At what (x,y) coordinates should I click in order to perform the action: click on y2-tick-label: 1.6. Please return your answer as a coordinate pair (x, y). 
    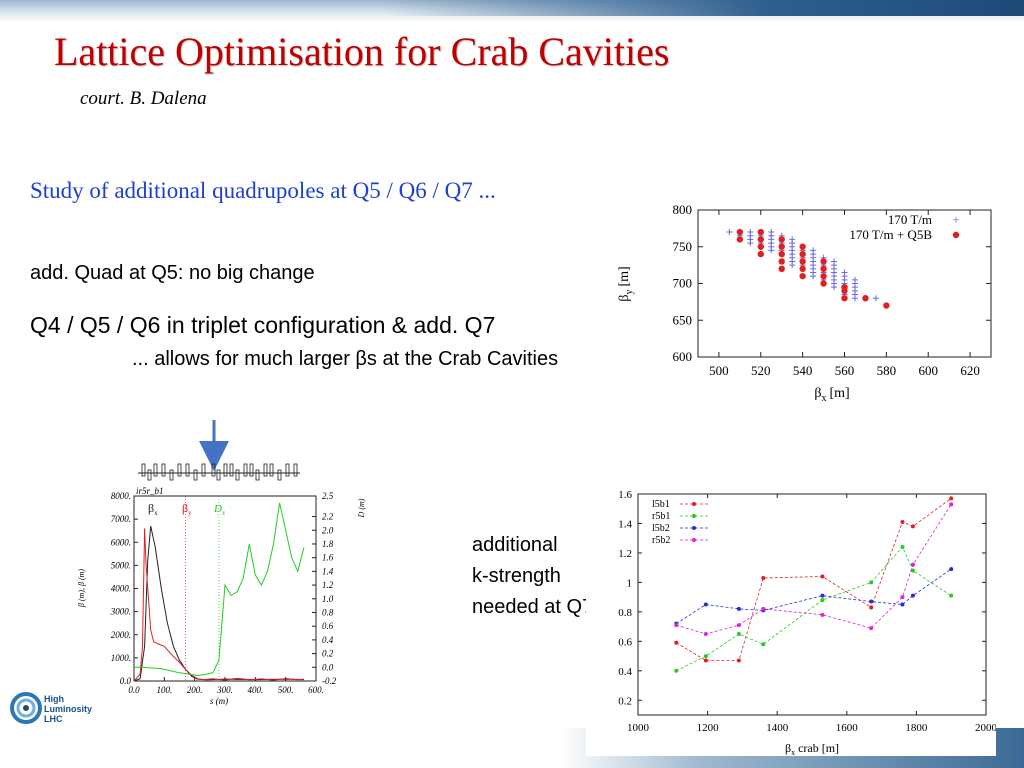
    Looking at the image, I should click on (328, 558).